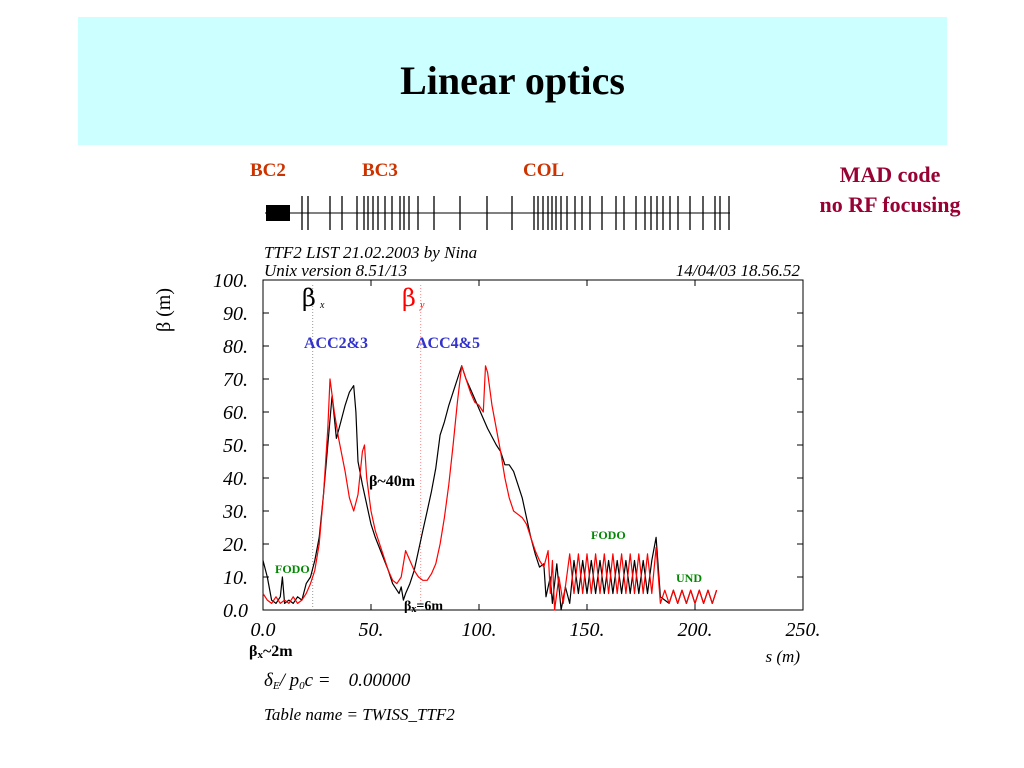 The width and height of the screenshot is (1024, 768). I want to click on legend-beta-x: β x, so click(313, 298).